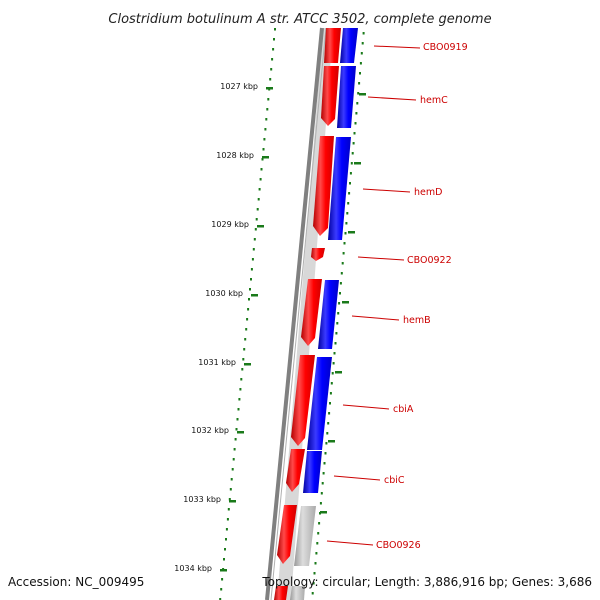 The width and height of the screenshot is (600, 600). Describe the element at coordinates (319, 403) in the screenshot. I see `feature-cbia` at that location.